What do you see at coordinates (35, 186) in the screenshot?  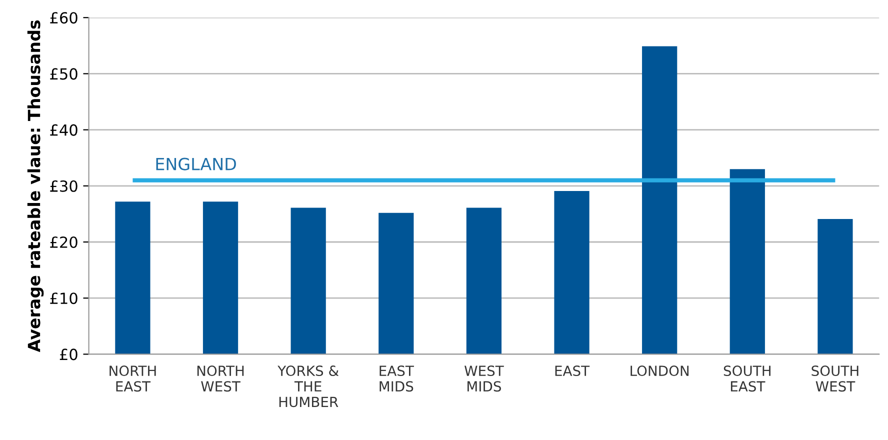 I see `y-axis-title: Average rateable vlaue: Thousands` at bounding box center [35, 186].